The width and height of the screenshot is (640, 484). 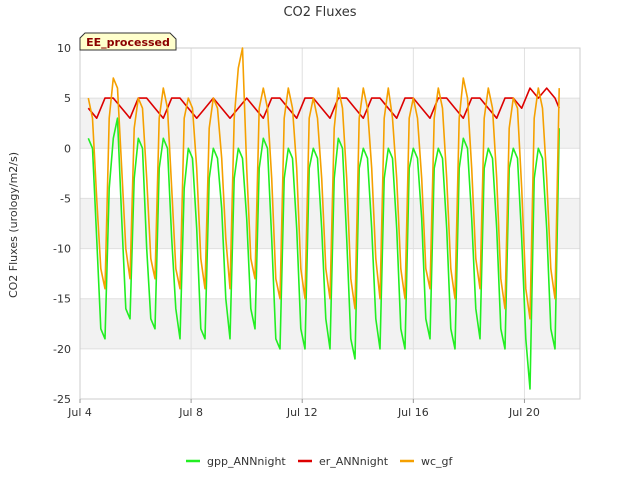 I want to click on legend-label-er_ANNnight: er_ANNnight, so click(x=354, y=461).